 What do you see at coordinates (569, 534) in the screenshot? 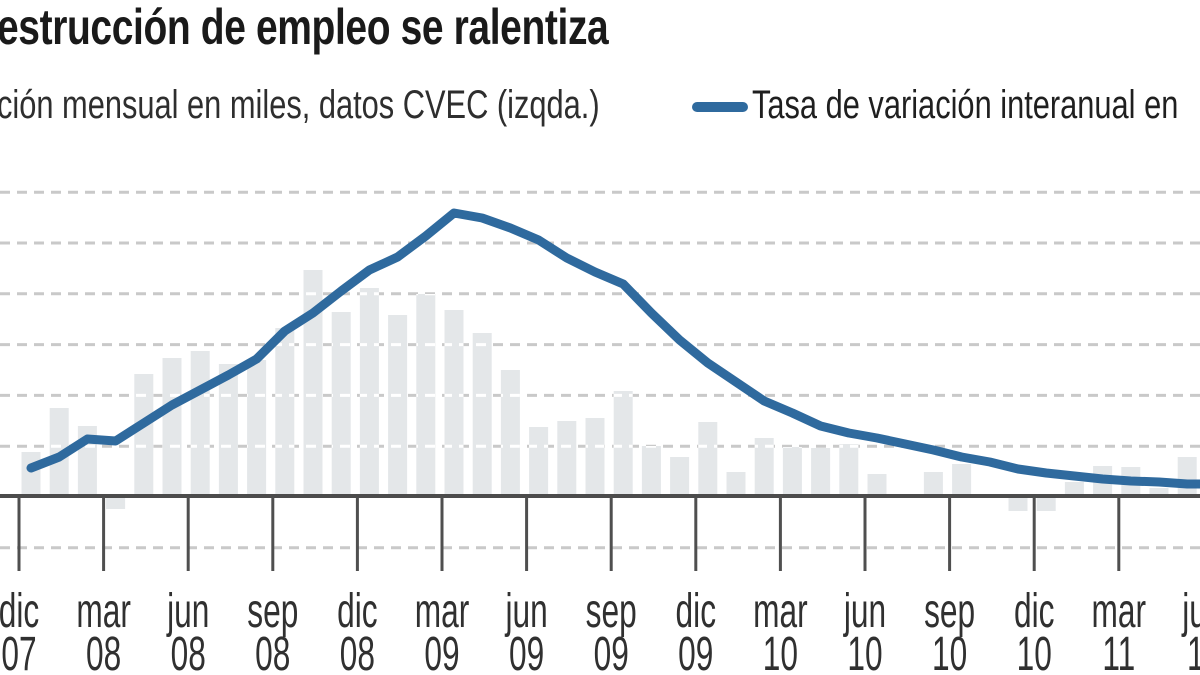
I see `x-axis-ticks` at bounding box center [569, 534].